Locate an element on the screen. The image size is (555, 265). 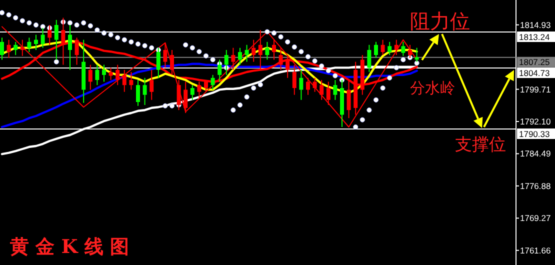
ref-line-label: 1804.73 is located at coordinates (534, 73).